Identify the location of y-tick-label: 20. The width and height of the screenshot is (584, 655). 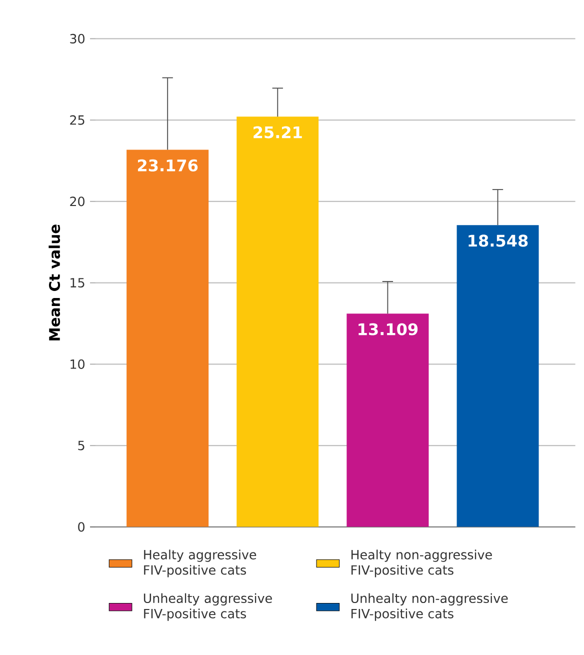
(77, 201).